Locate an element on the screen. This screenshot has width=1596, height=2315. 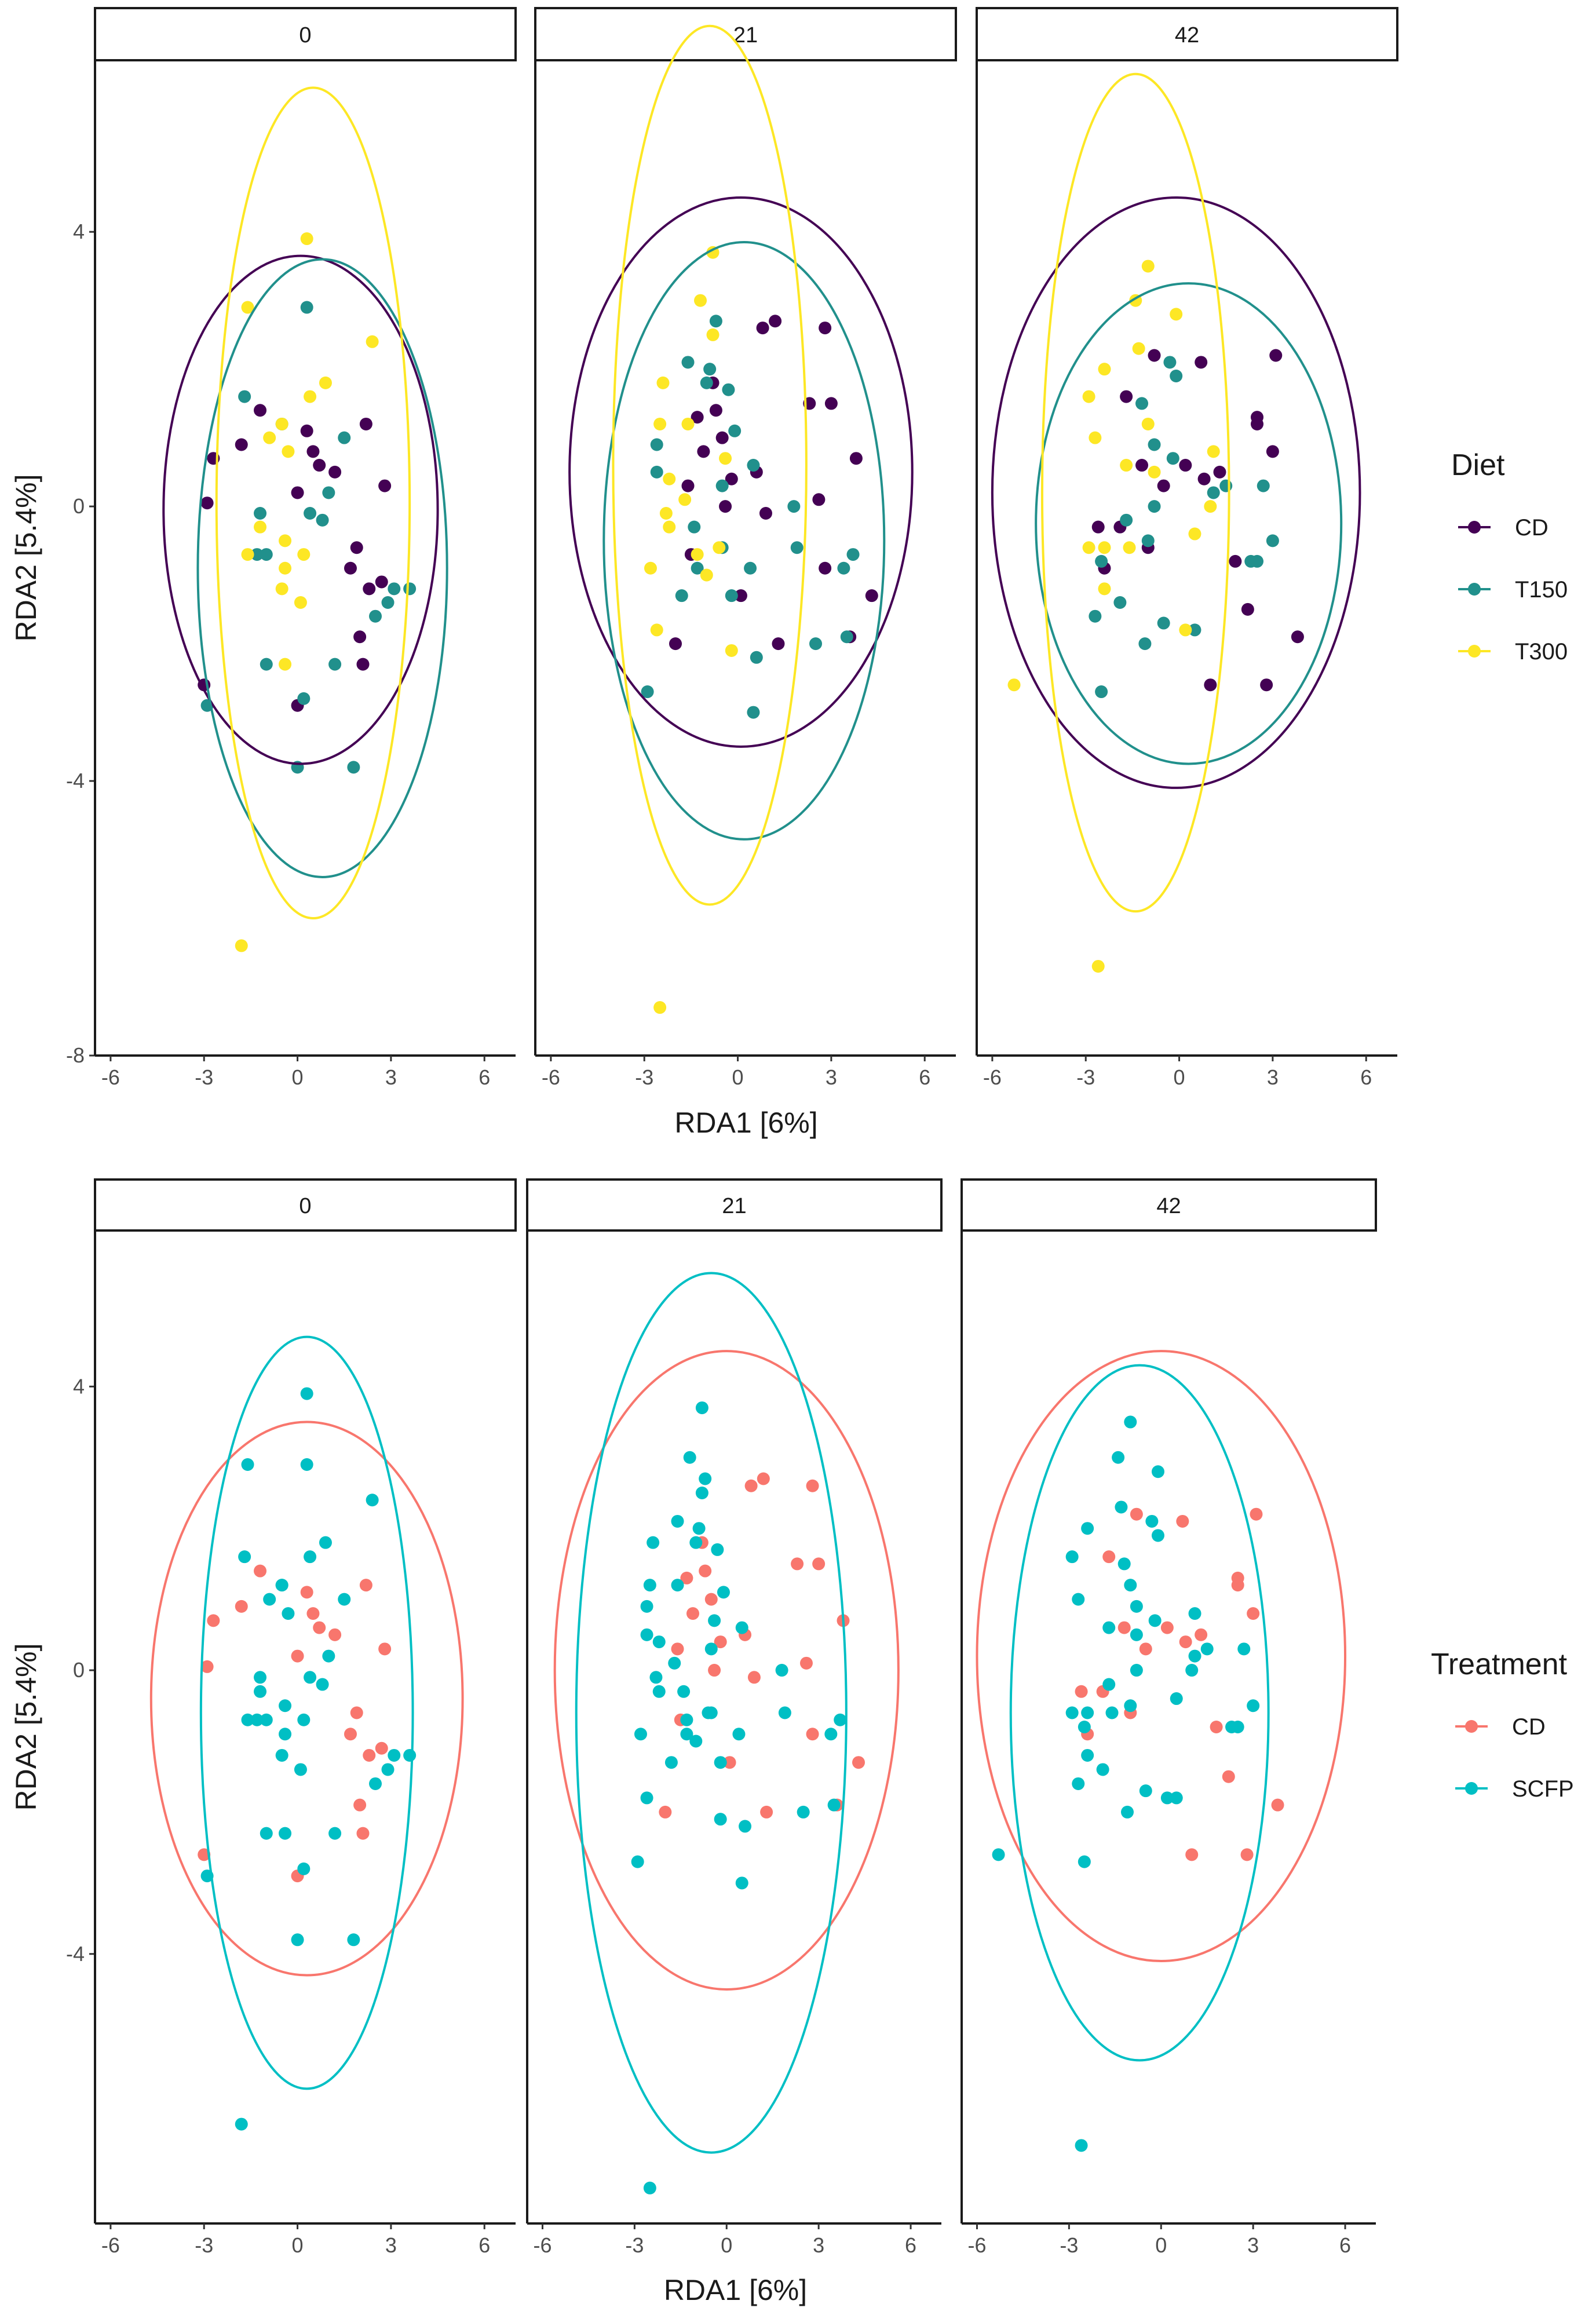
ellipse-t150 is located at coordinates (322, 568).